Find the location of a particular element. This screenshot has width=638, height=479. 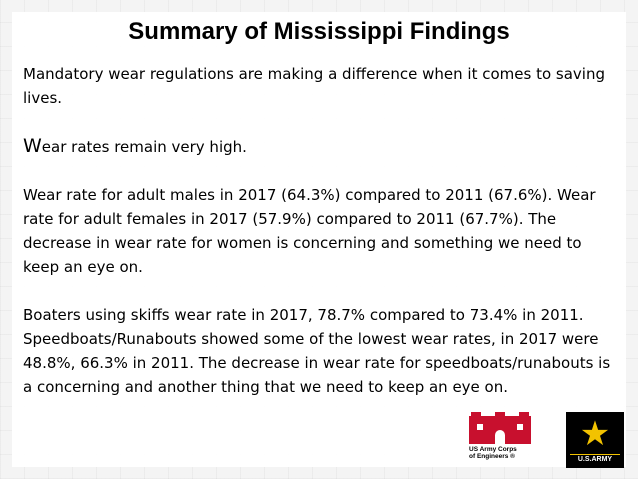

paragraph-wear-rates-high: Wear rates remain very high. is located at coordinates (135, 146).